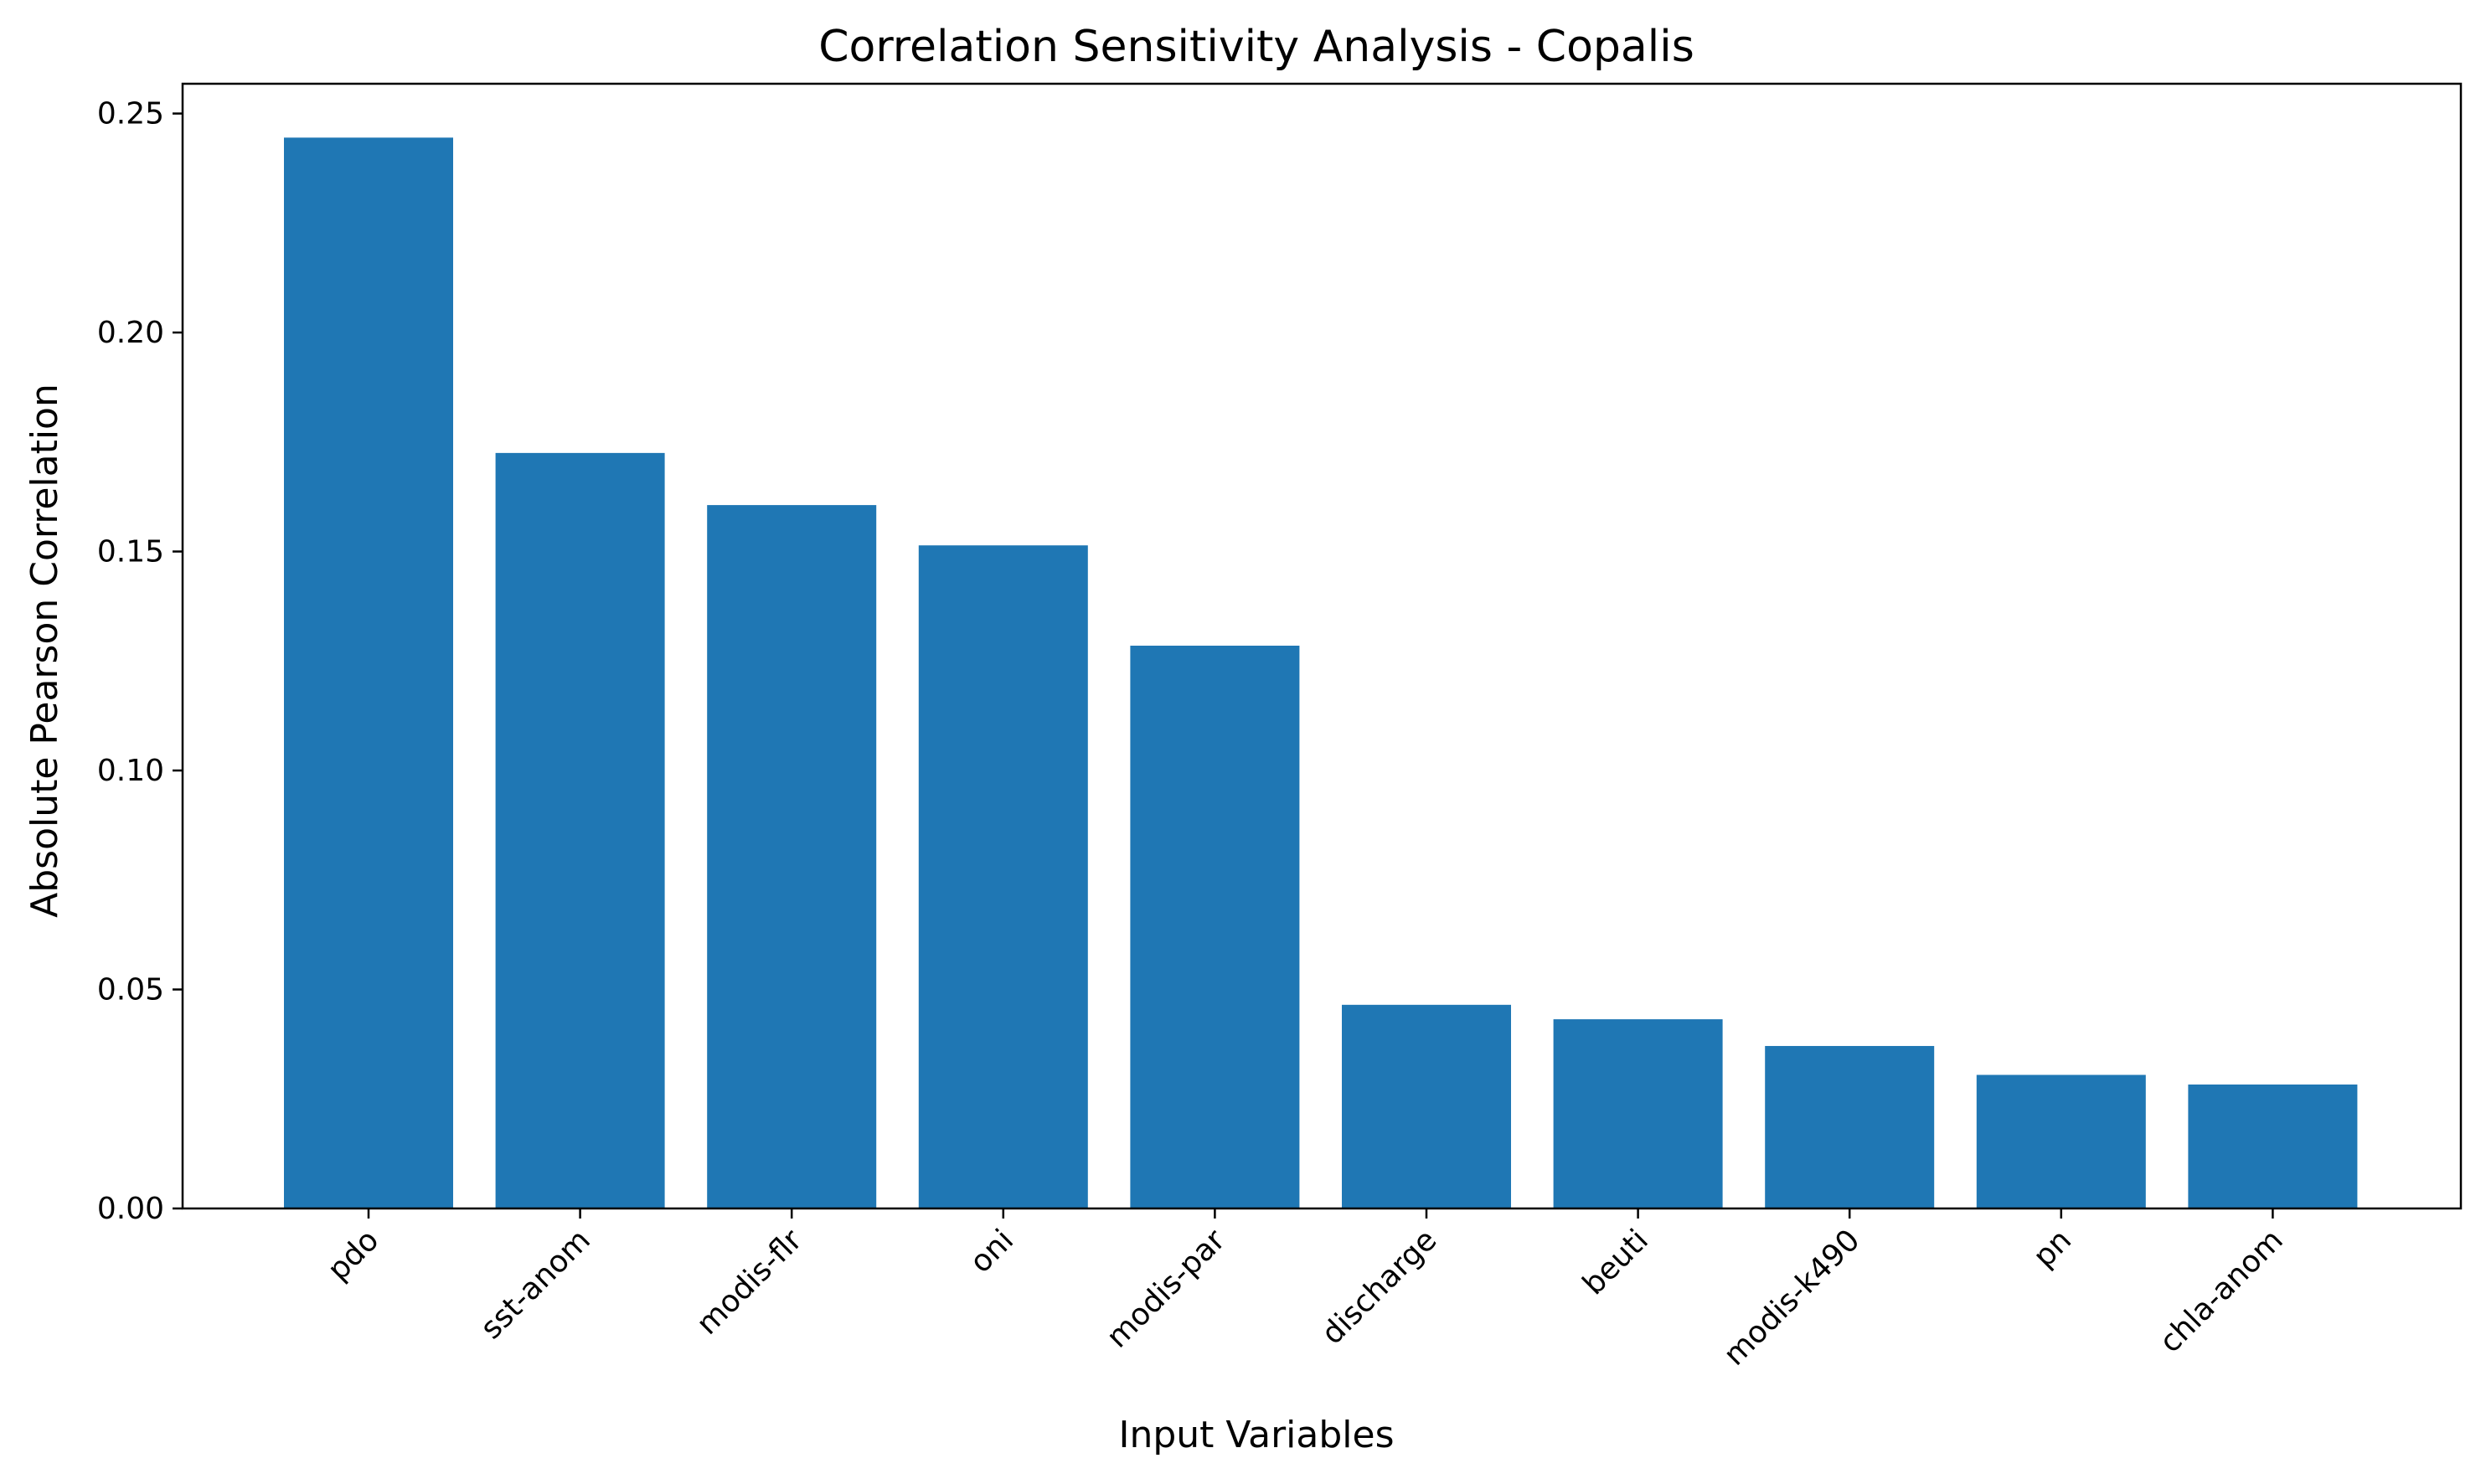 This screenshot has width=2486, height=1484. What do you see at coordinates (1850, 1126) in the screenshot?
I see `bar-modis-k490` at bounding box center [1850, 1126].